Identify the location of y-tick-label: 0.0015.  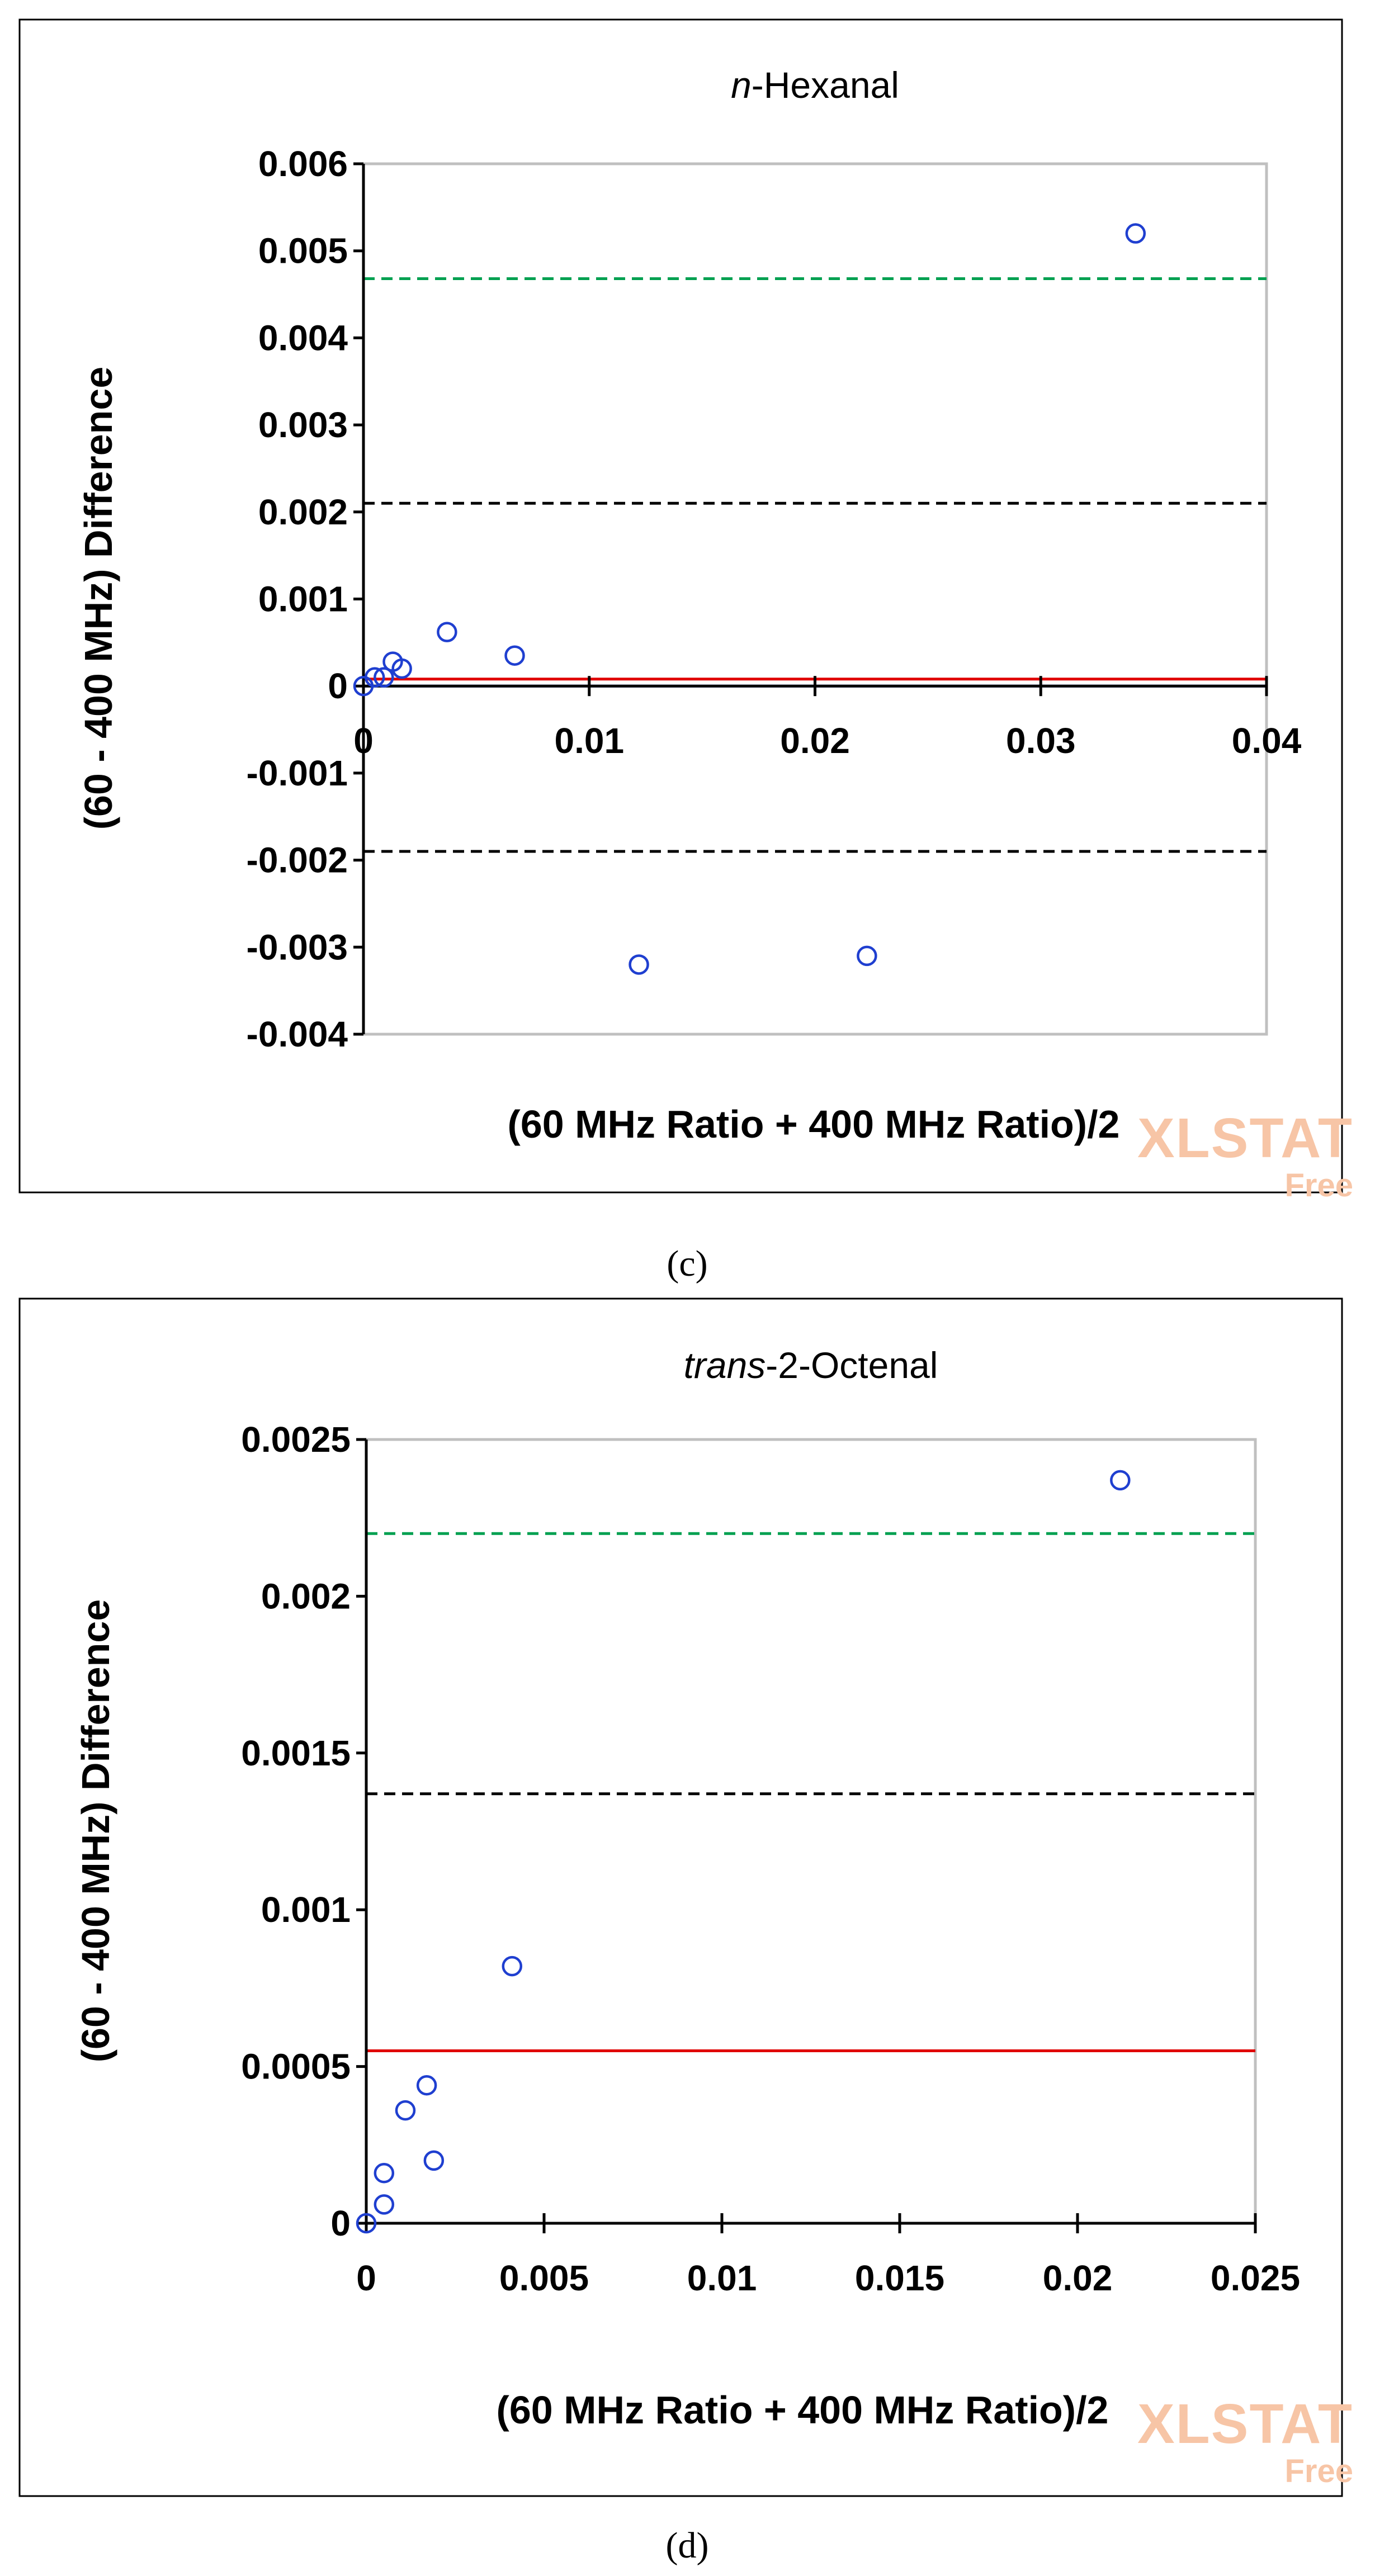
(296, 1753).